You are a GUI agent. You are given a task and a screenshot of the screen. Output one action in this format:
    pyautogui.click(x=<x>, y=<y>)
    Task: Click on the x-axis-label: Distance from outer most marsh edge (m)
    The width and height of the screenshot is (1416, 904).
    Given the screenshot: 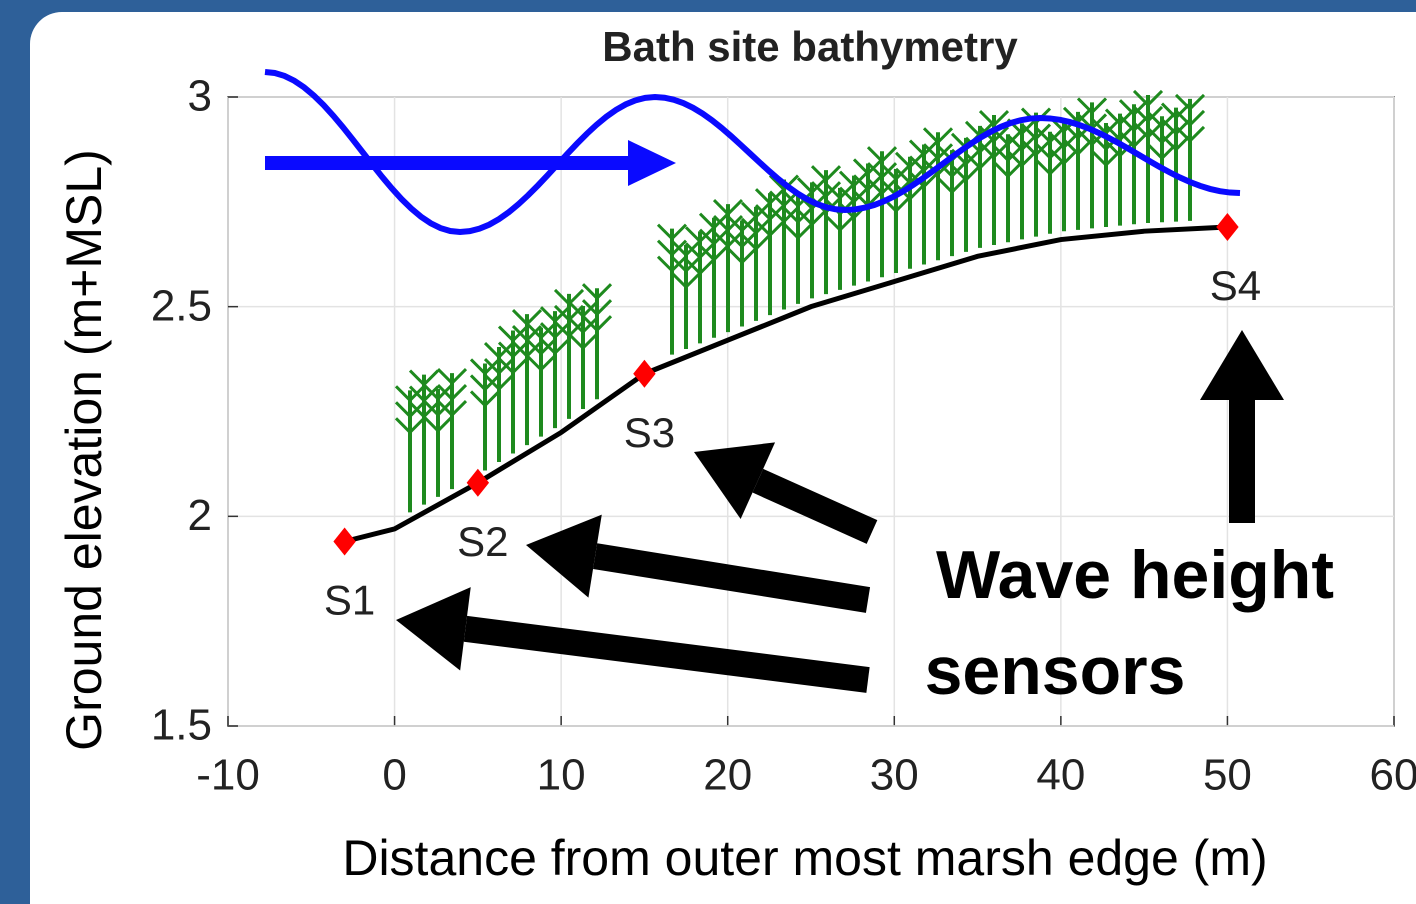 What is the action you would take?
    pyautogui.click(x=804, y=858)
    